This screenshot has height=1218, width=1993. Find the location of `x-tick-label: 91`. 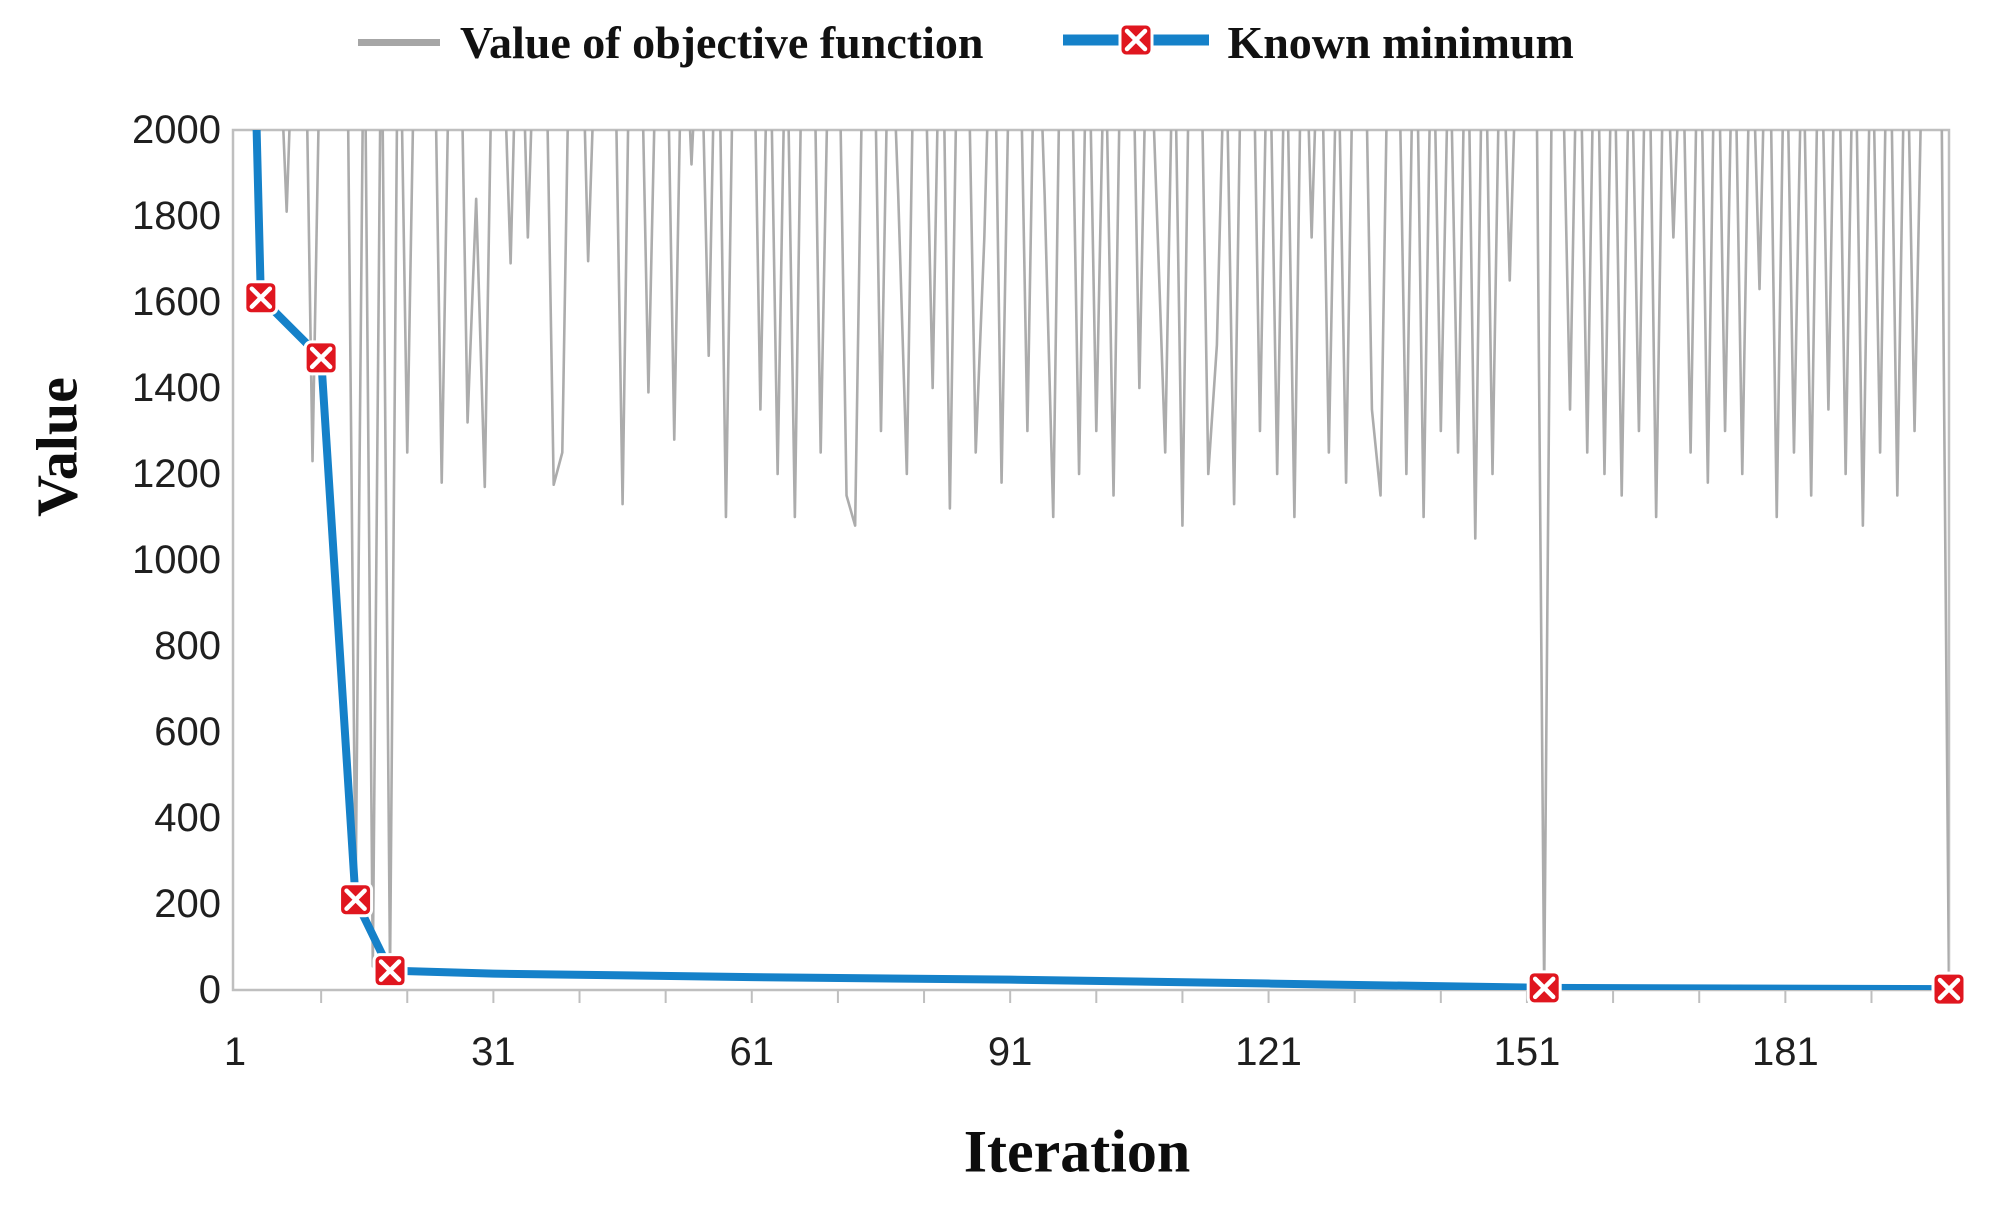

x-tick-label: 91 is located at coordinates (1010, 1052).